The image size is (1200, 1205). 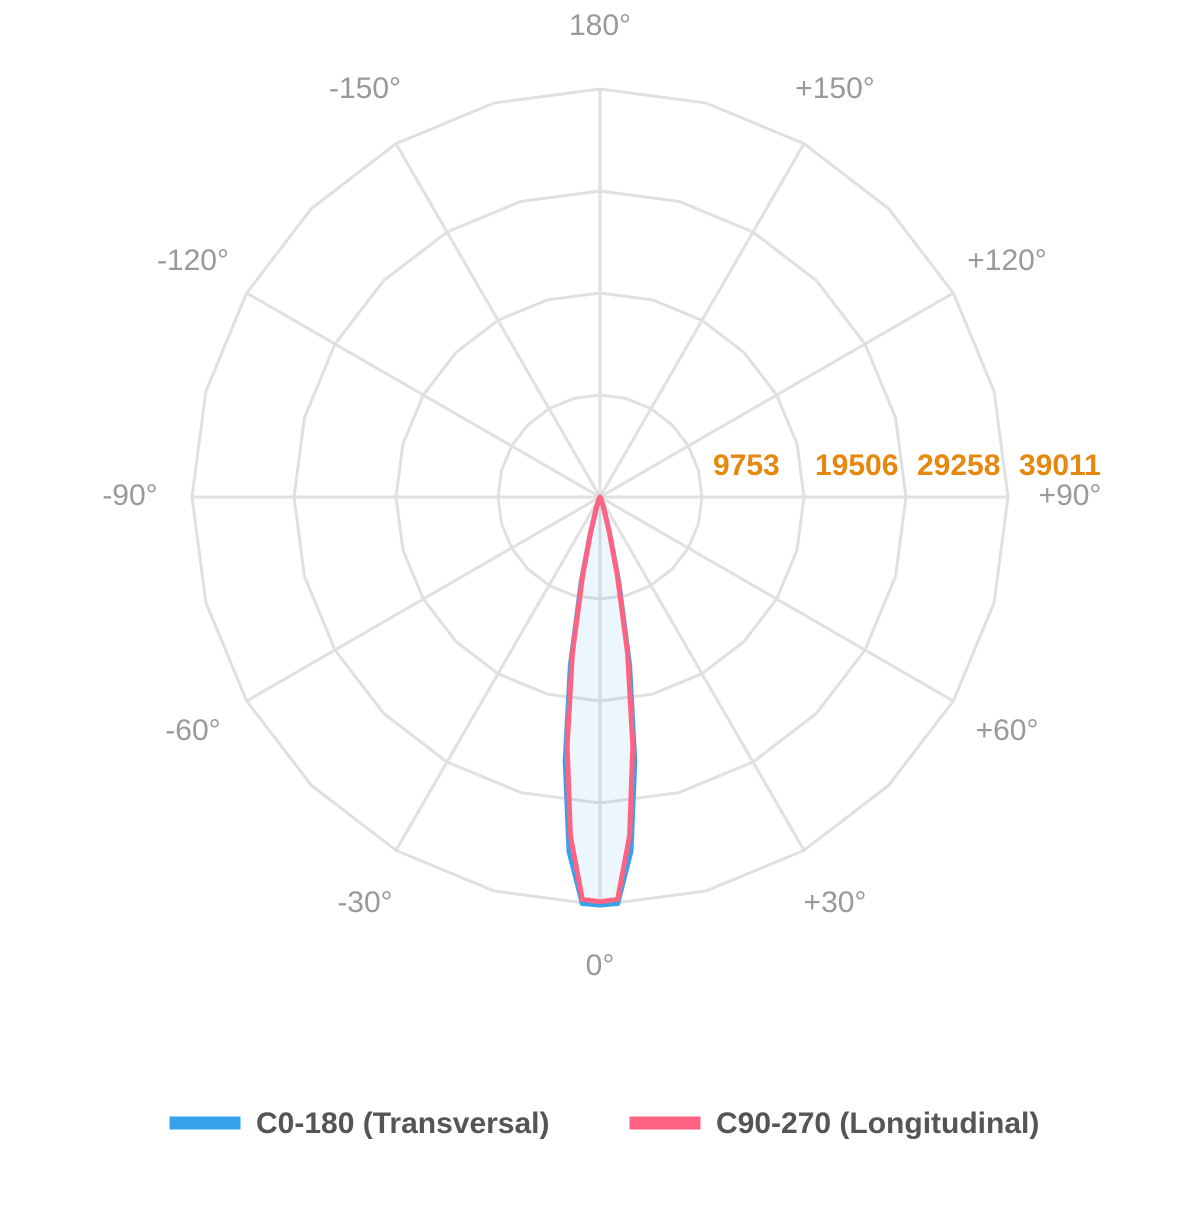 What do you see at coordinates (835, 88) in the screenshot?
I see `angle-label: +150°` at bounding box center [835, 88].